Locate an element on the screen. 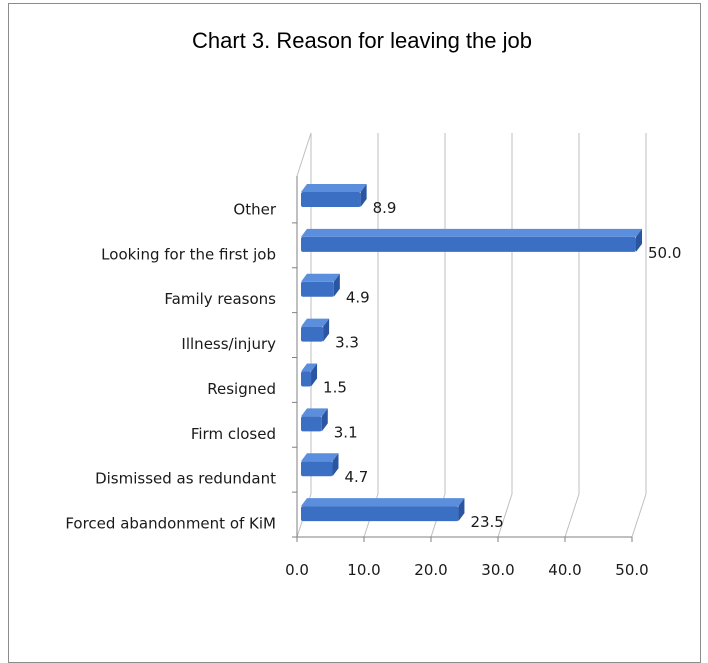  side-wall-top is located at coordinates (304, 154).